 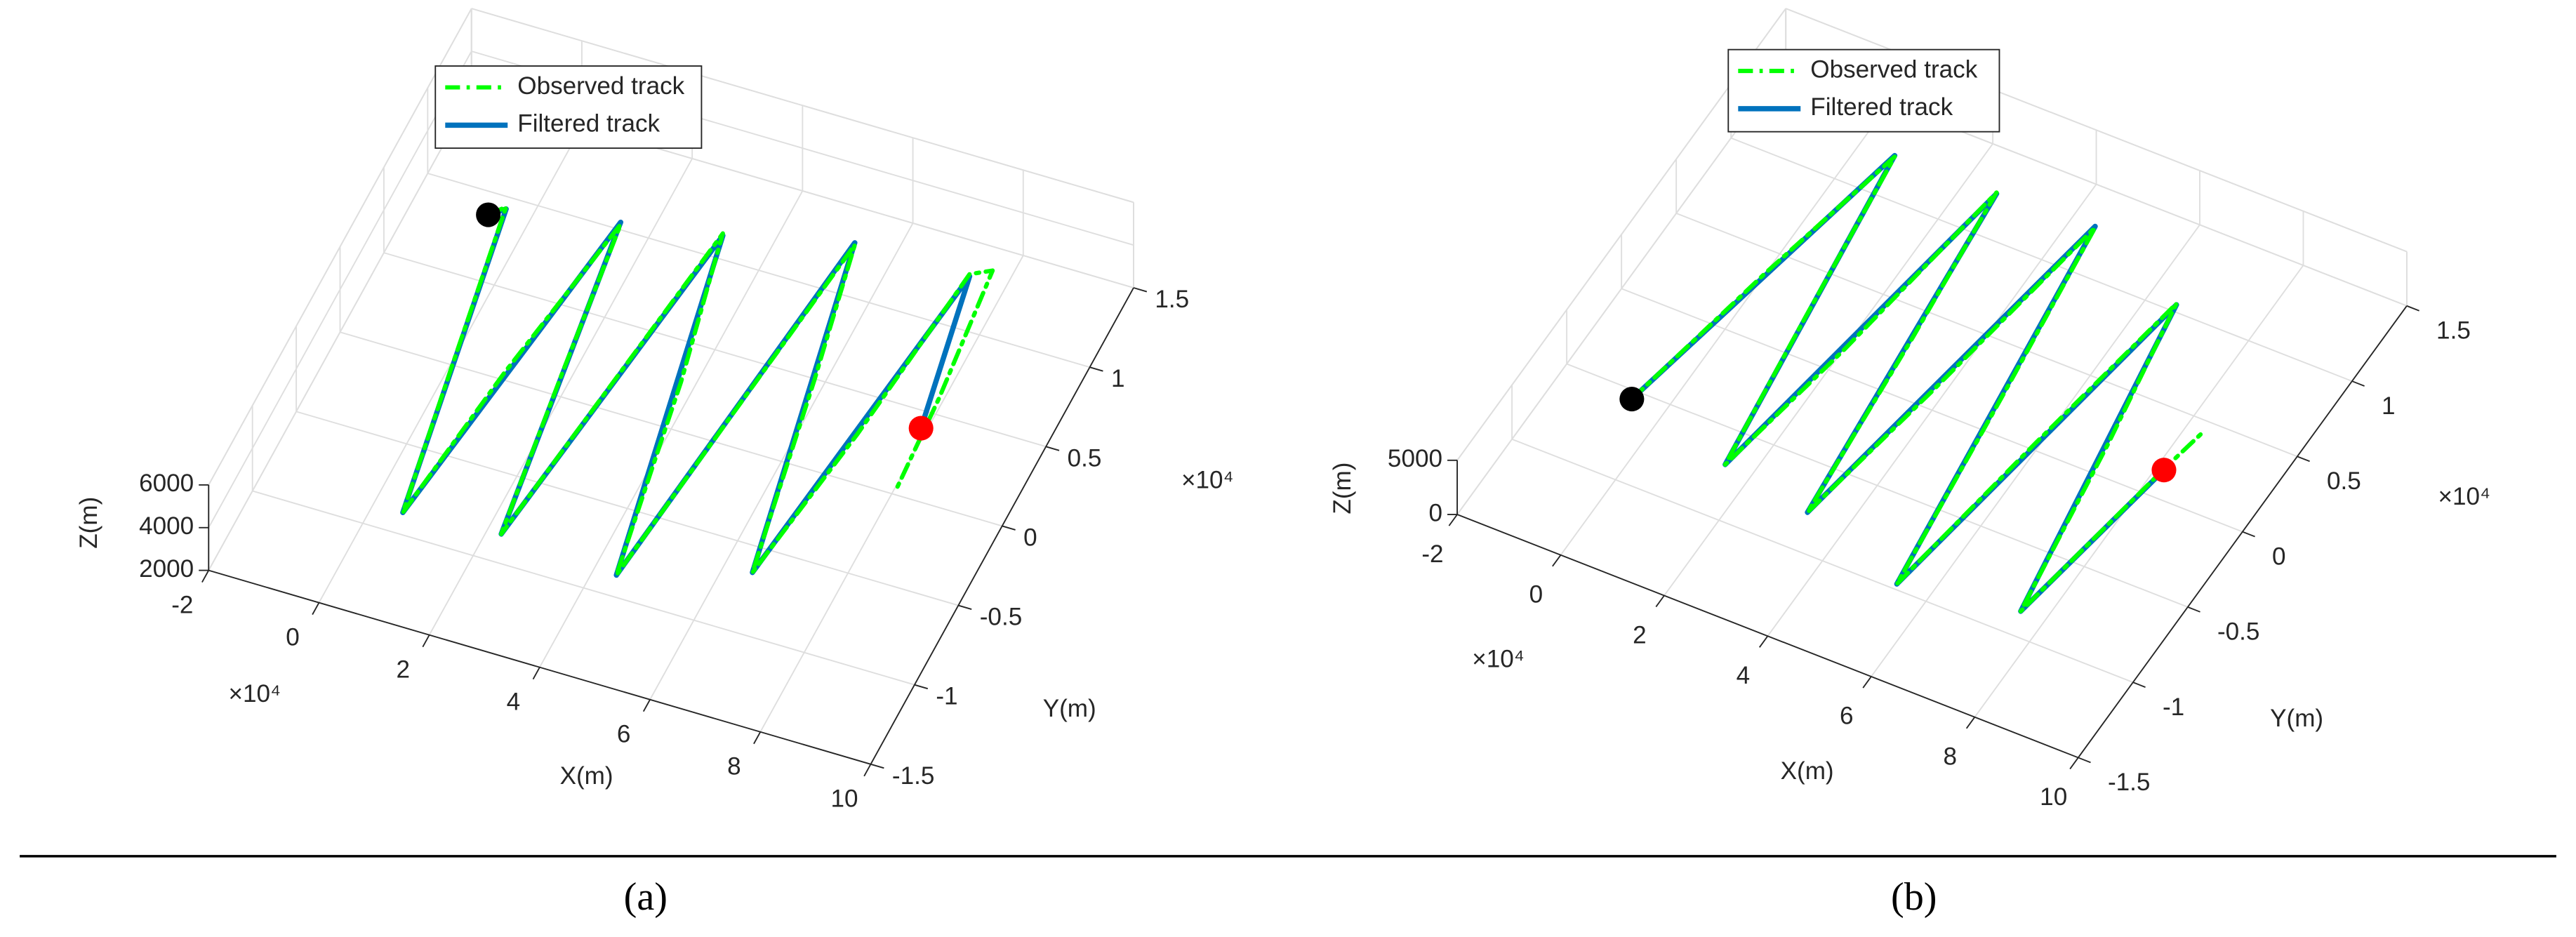 I want to click on subplot-label: (b), so click(x=1914, y=897).